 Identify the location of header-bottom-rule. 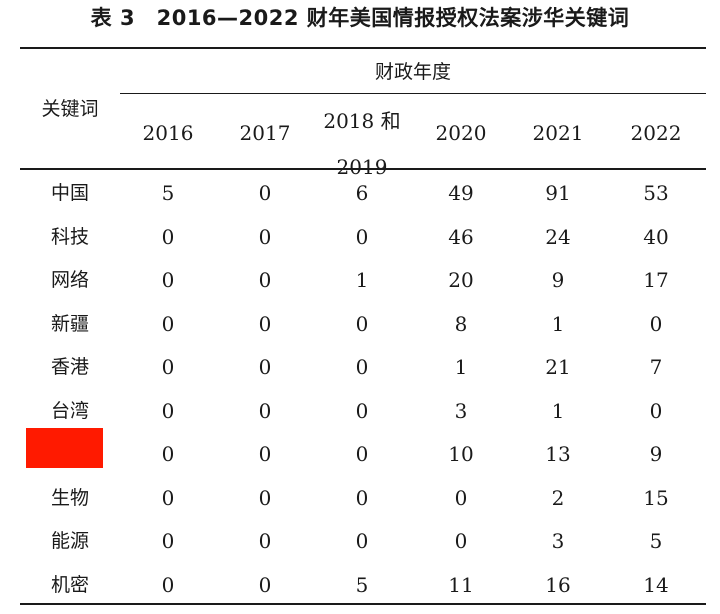
(363, 169).